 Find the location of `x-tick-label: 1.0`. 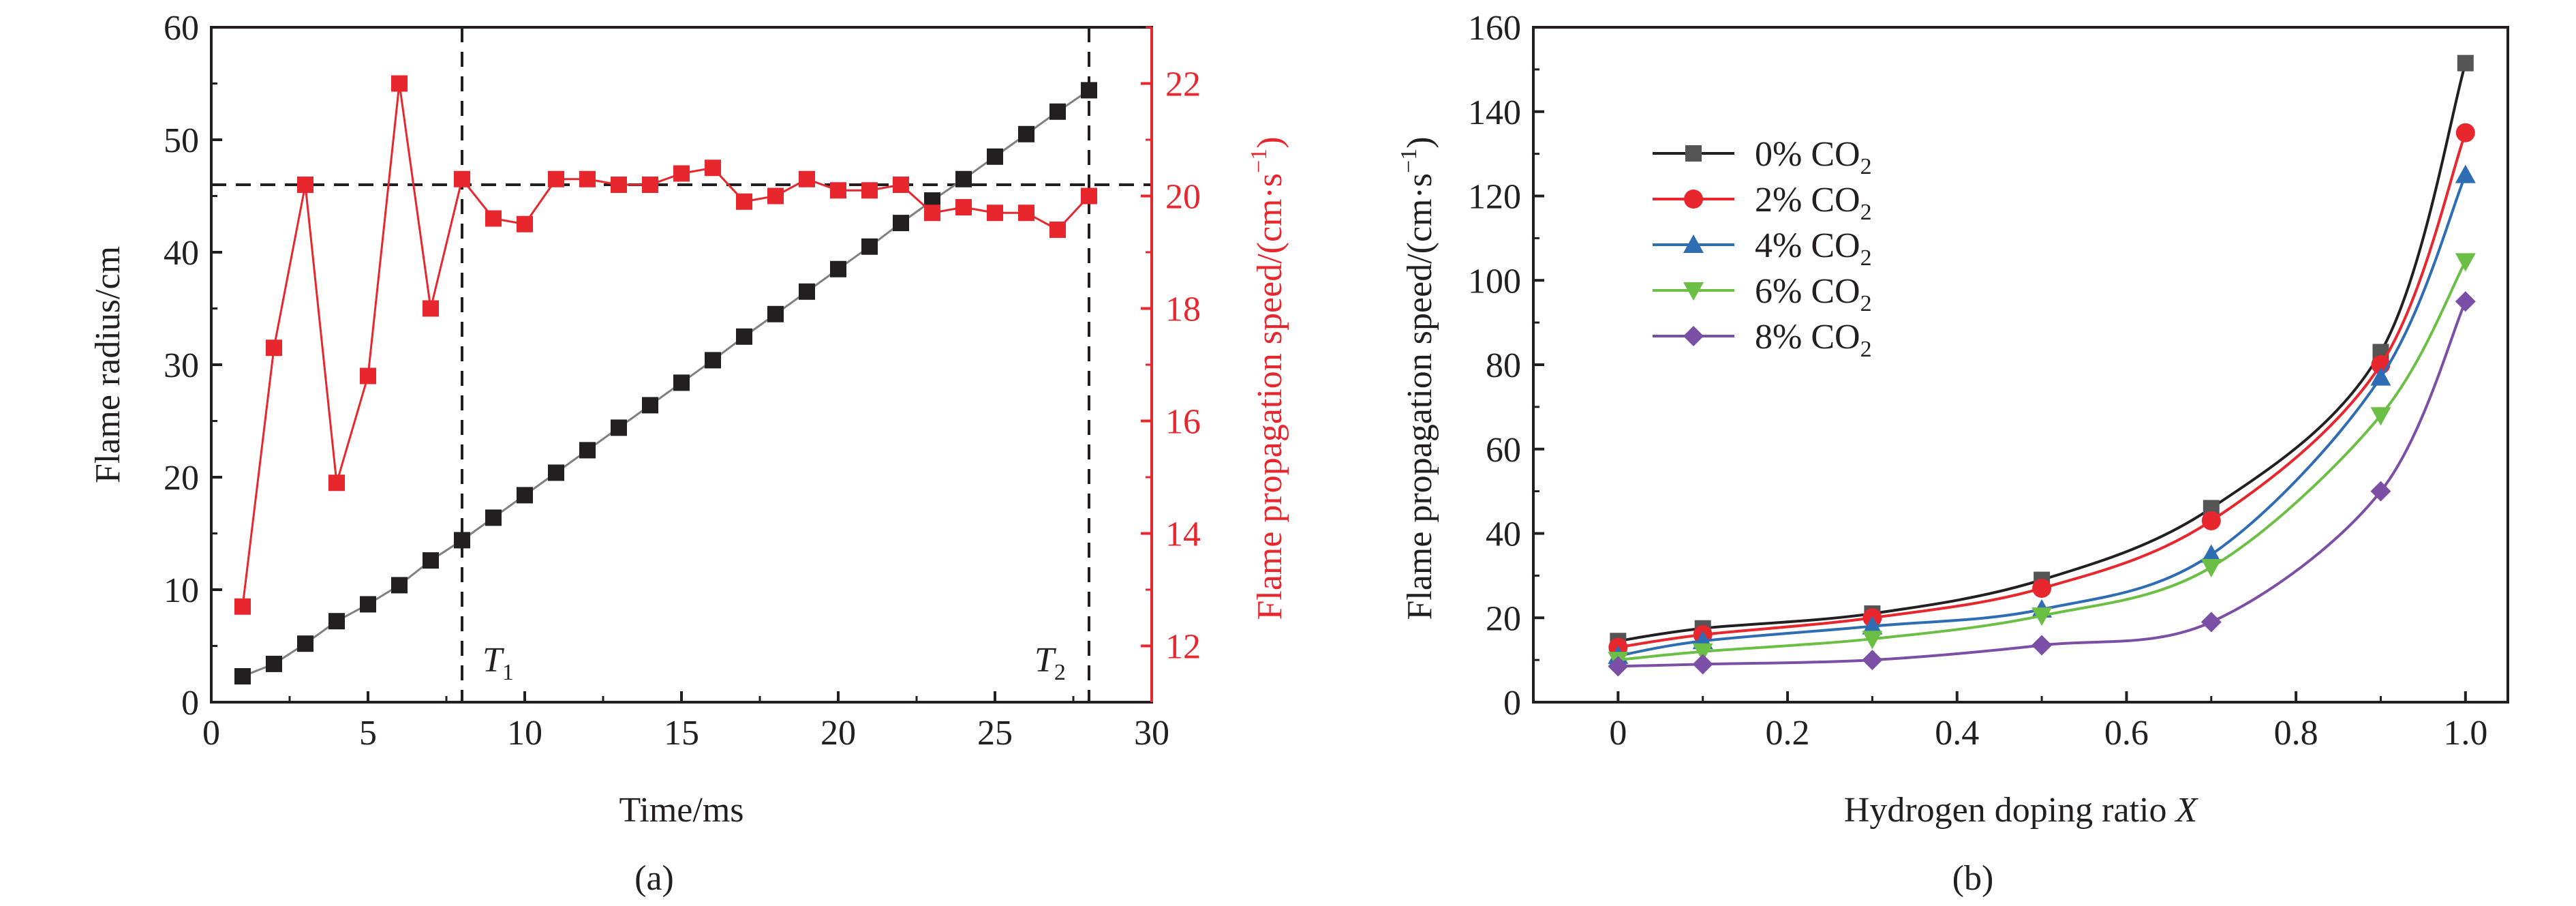

x-tick-label: 1.0 is located at coordinates (2465, 733).